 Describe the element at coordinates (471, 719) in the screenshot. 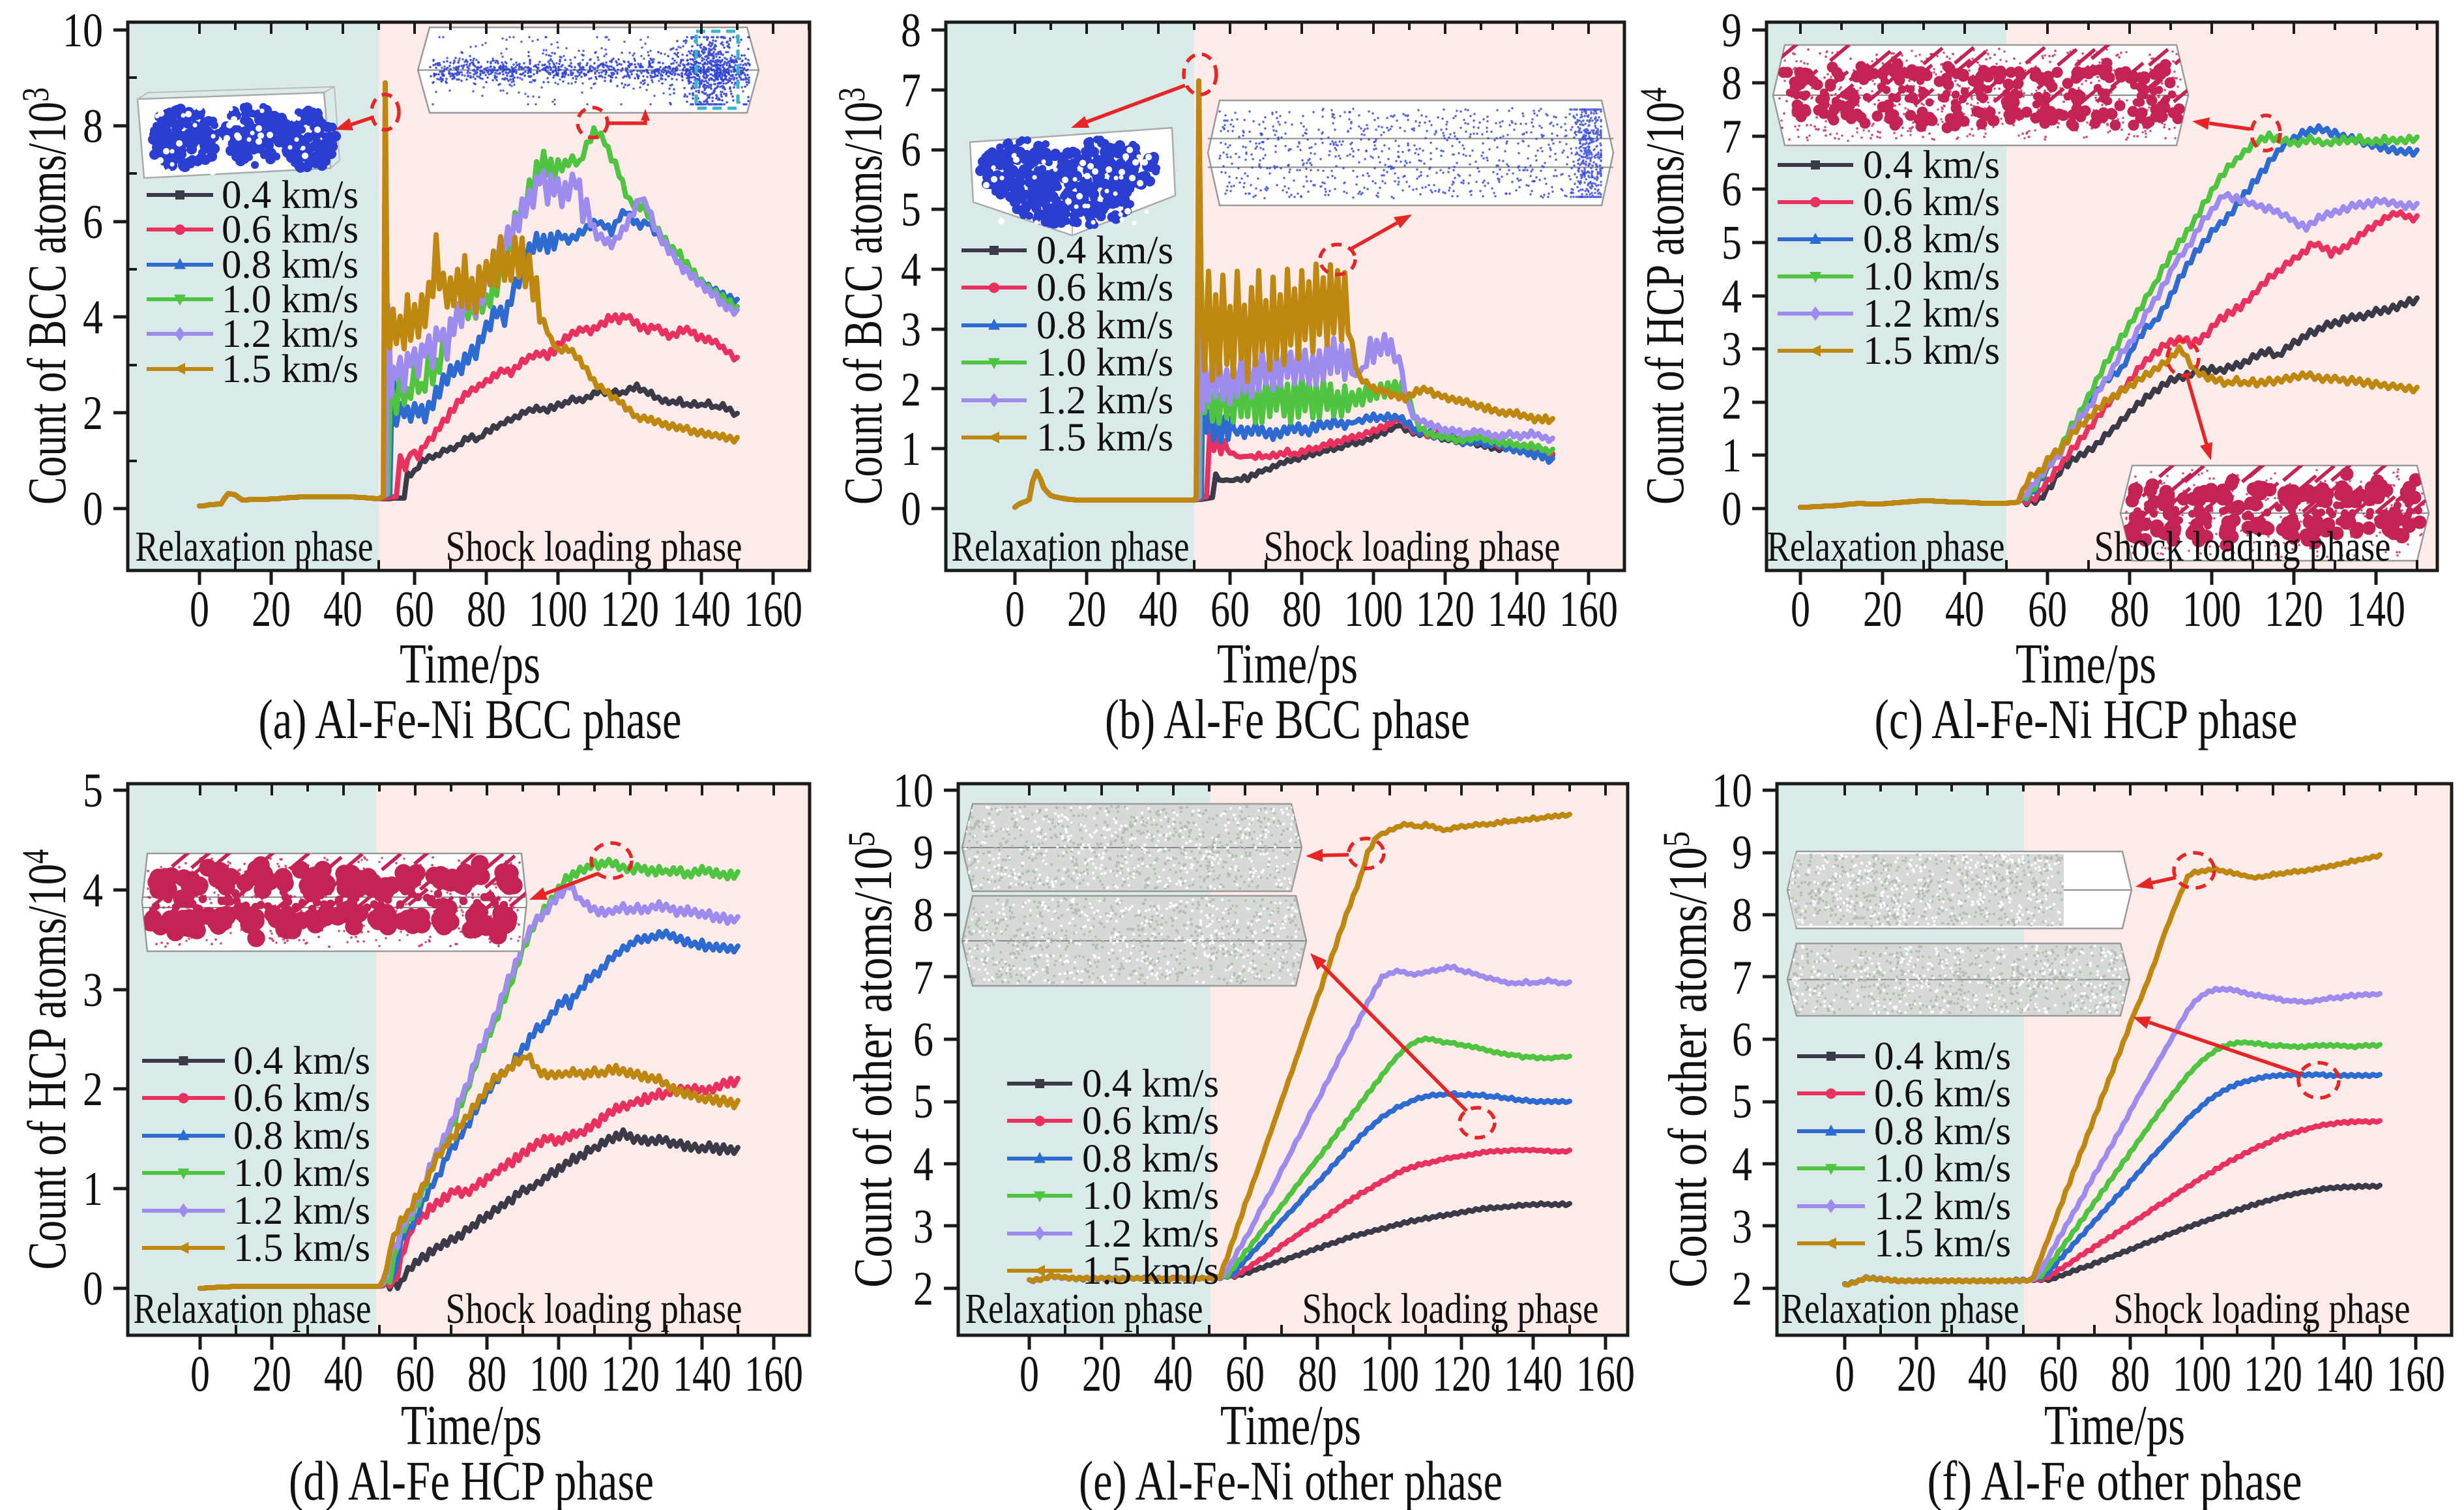

I see `svg-text: (a) Al-Fe-Ni BCC phase` at that location.